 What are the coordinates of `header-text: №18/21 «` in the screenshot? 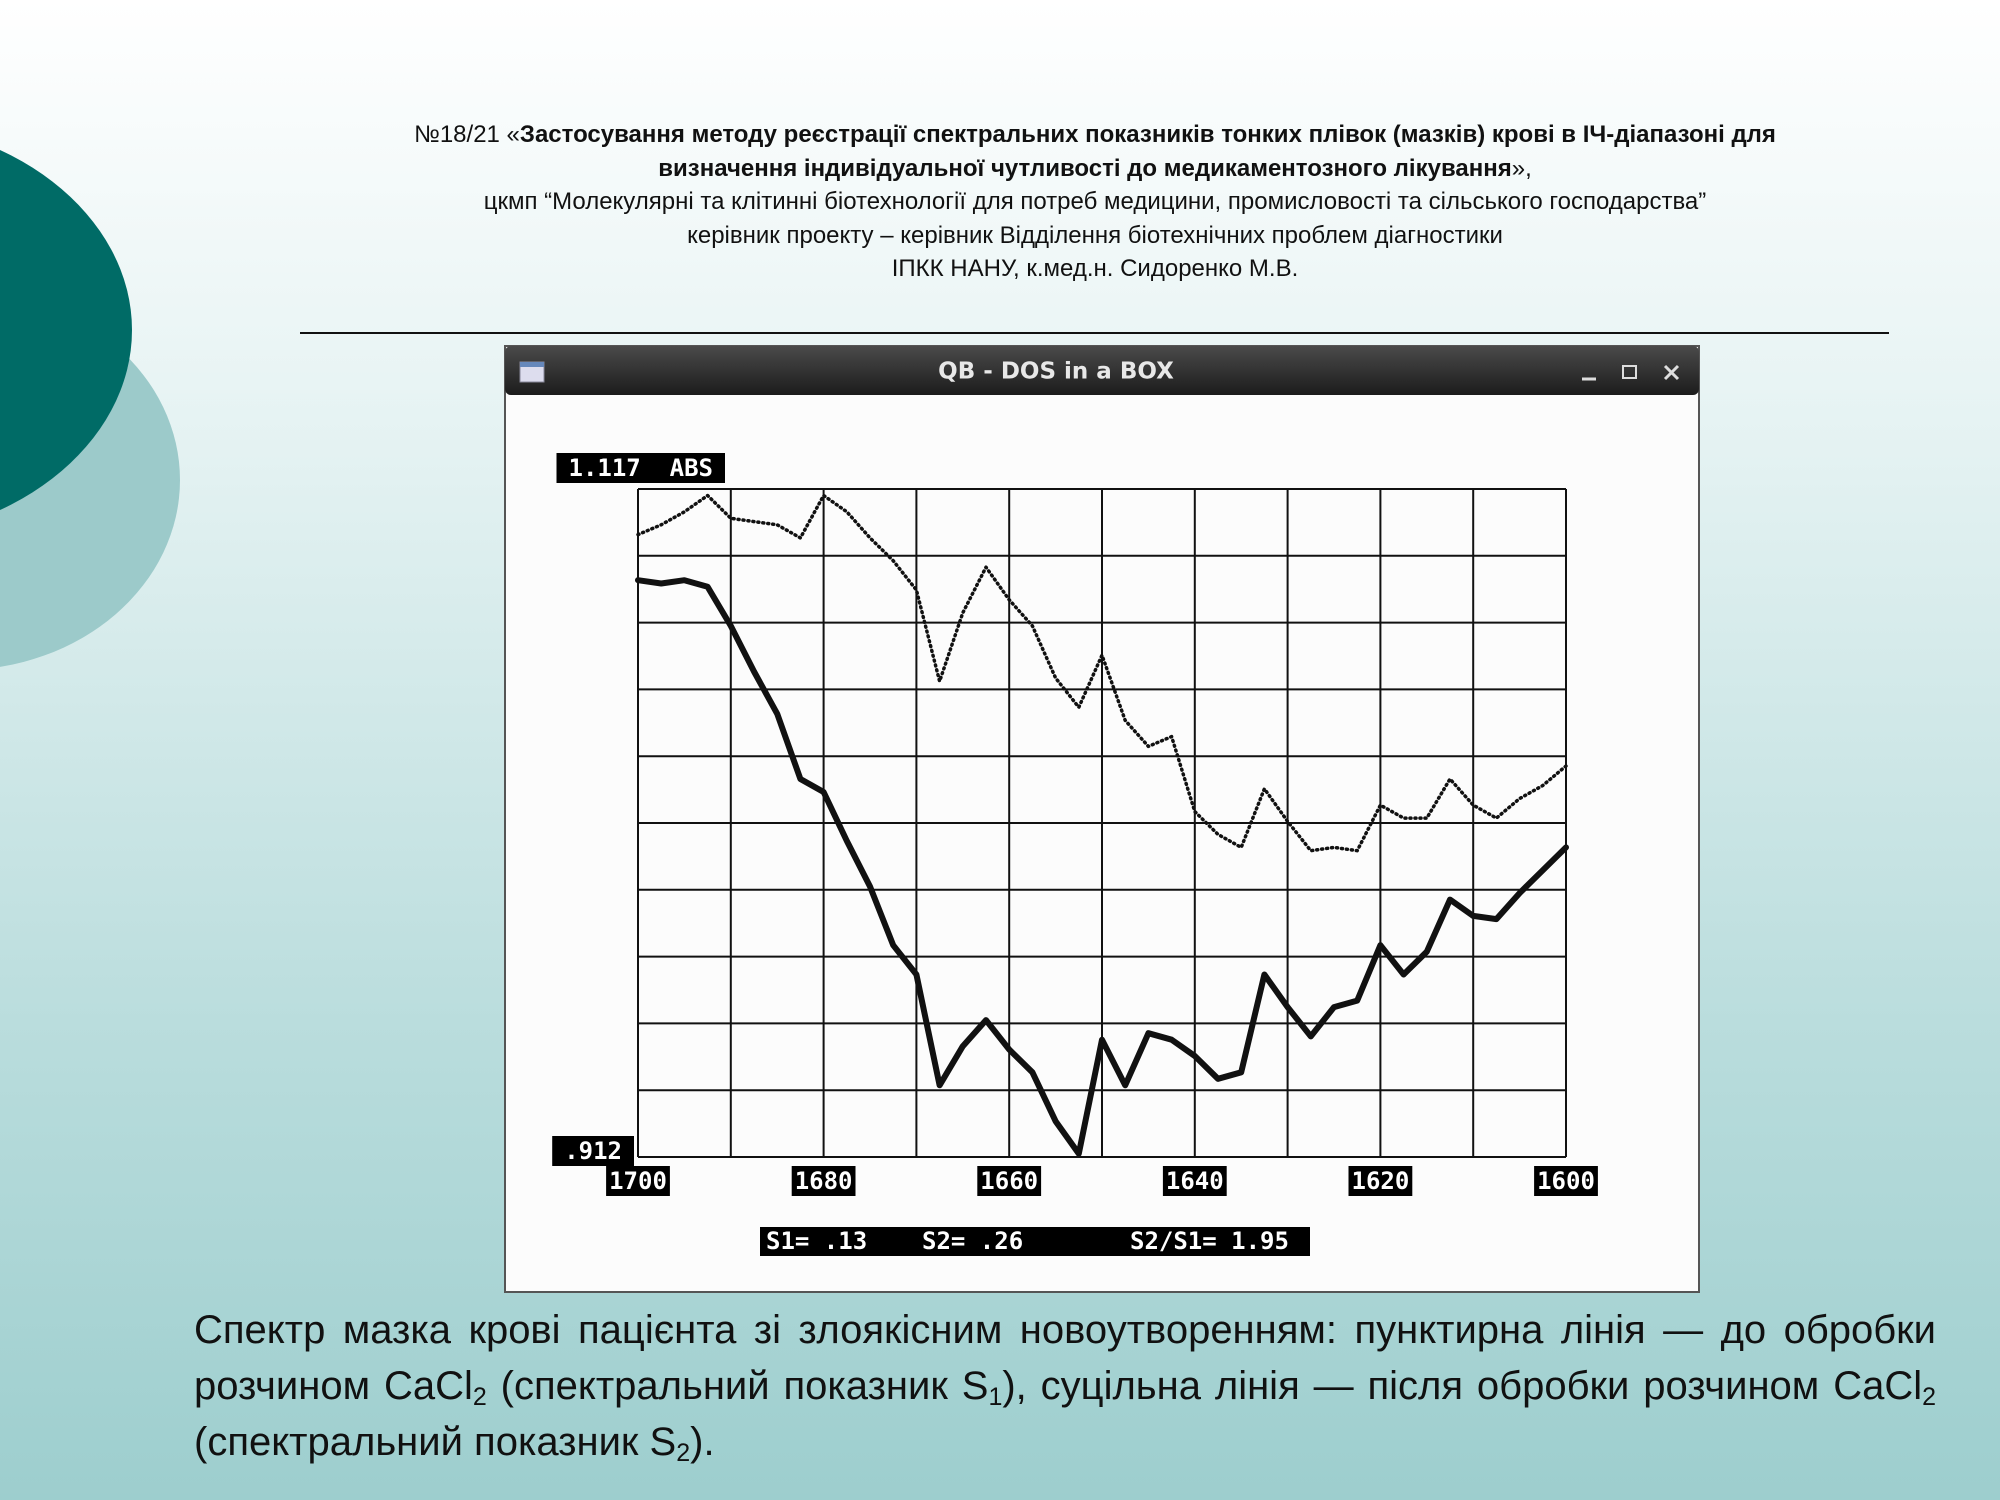 It's located at (467, 134).